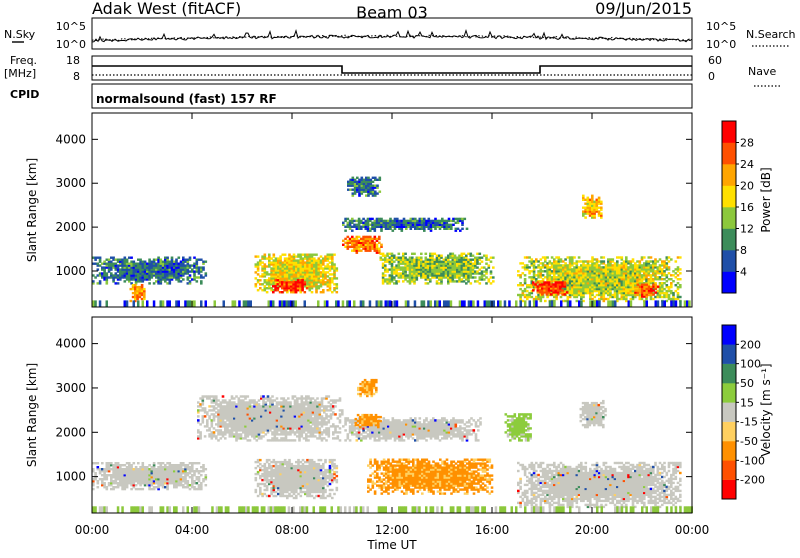 The image size is (800, 558). I want to click on nave-right-tick-bottom: 0, so click(711, 76).